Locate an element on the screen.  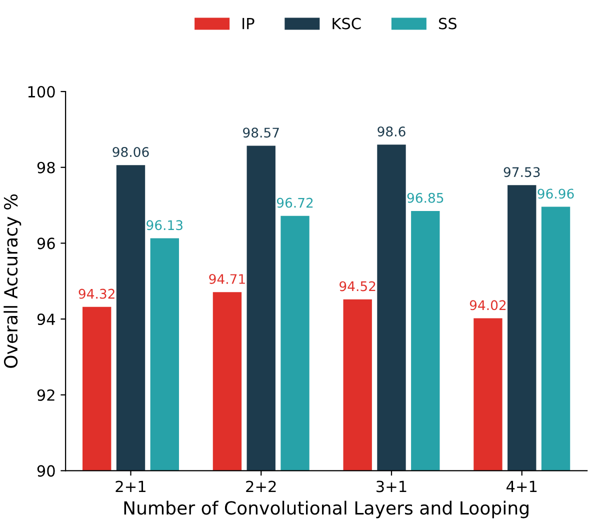
x-axis-title: Number of Convolutional Layers and Looping is located at coordinates (326, 509).